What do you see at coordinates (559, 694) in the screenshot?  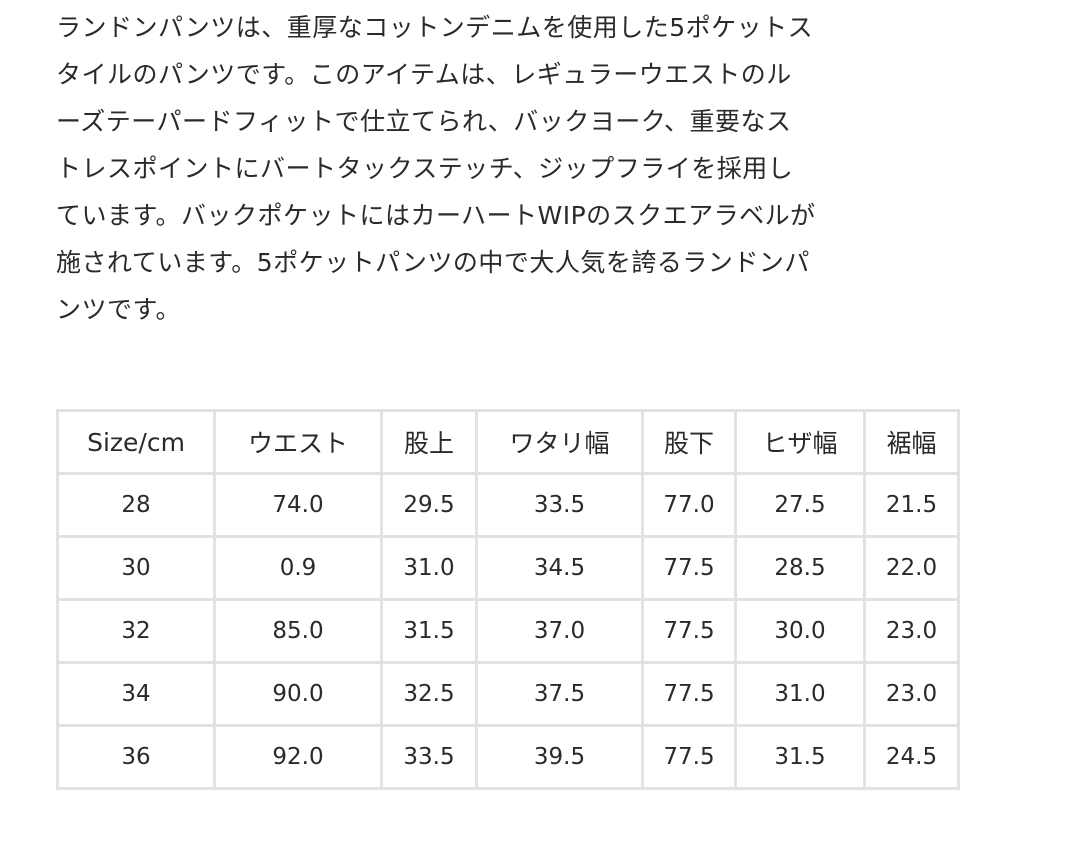 I see `measurement-cell: 37.5` at bounding box center [559, 694].